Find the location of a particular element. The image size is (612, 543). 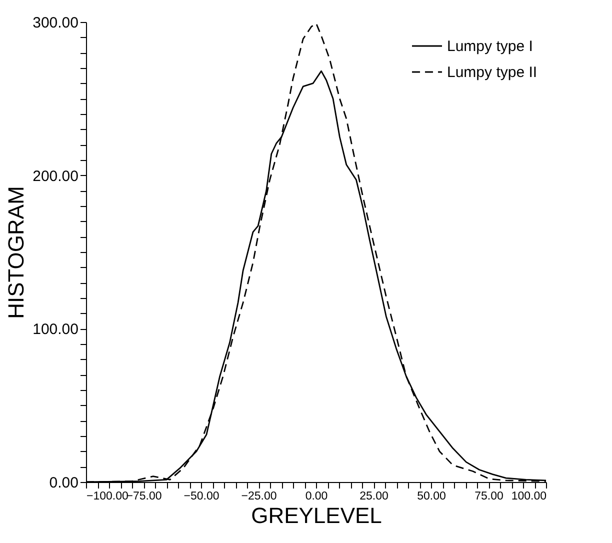

x-tick-label: −25.00 is located at coordinates (259, 496).